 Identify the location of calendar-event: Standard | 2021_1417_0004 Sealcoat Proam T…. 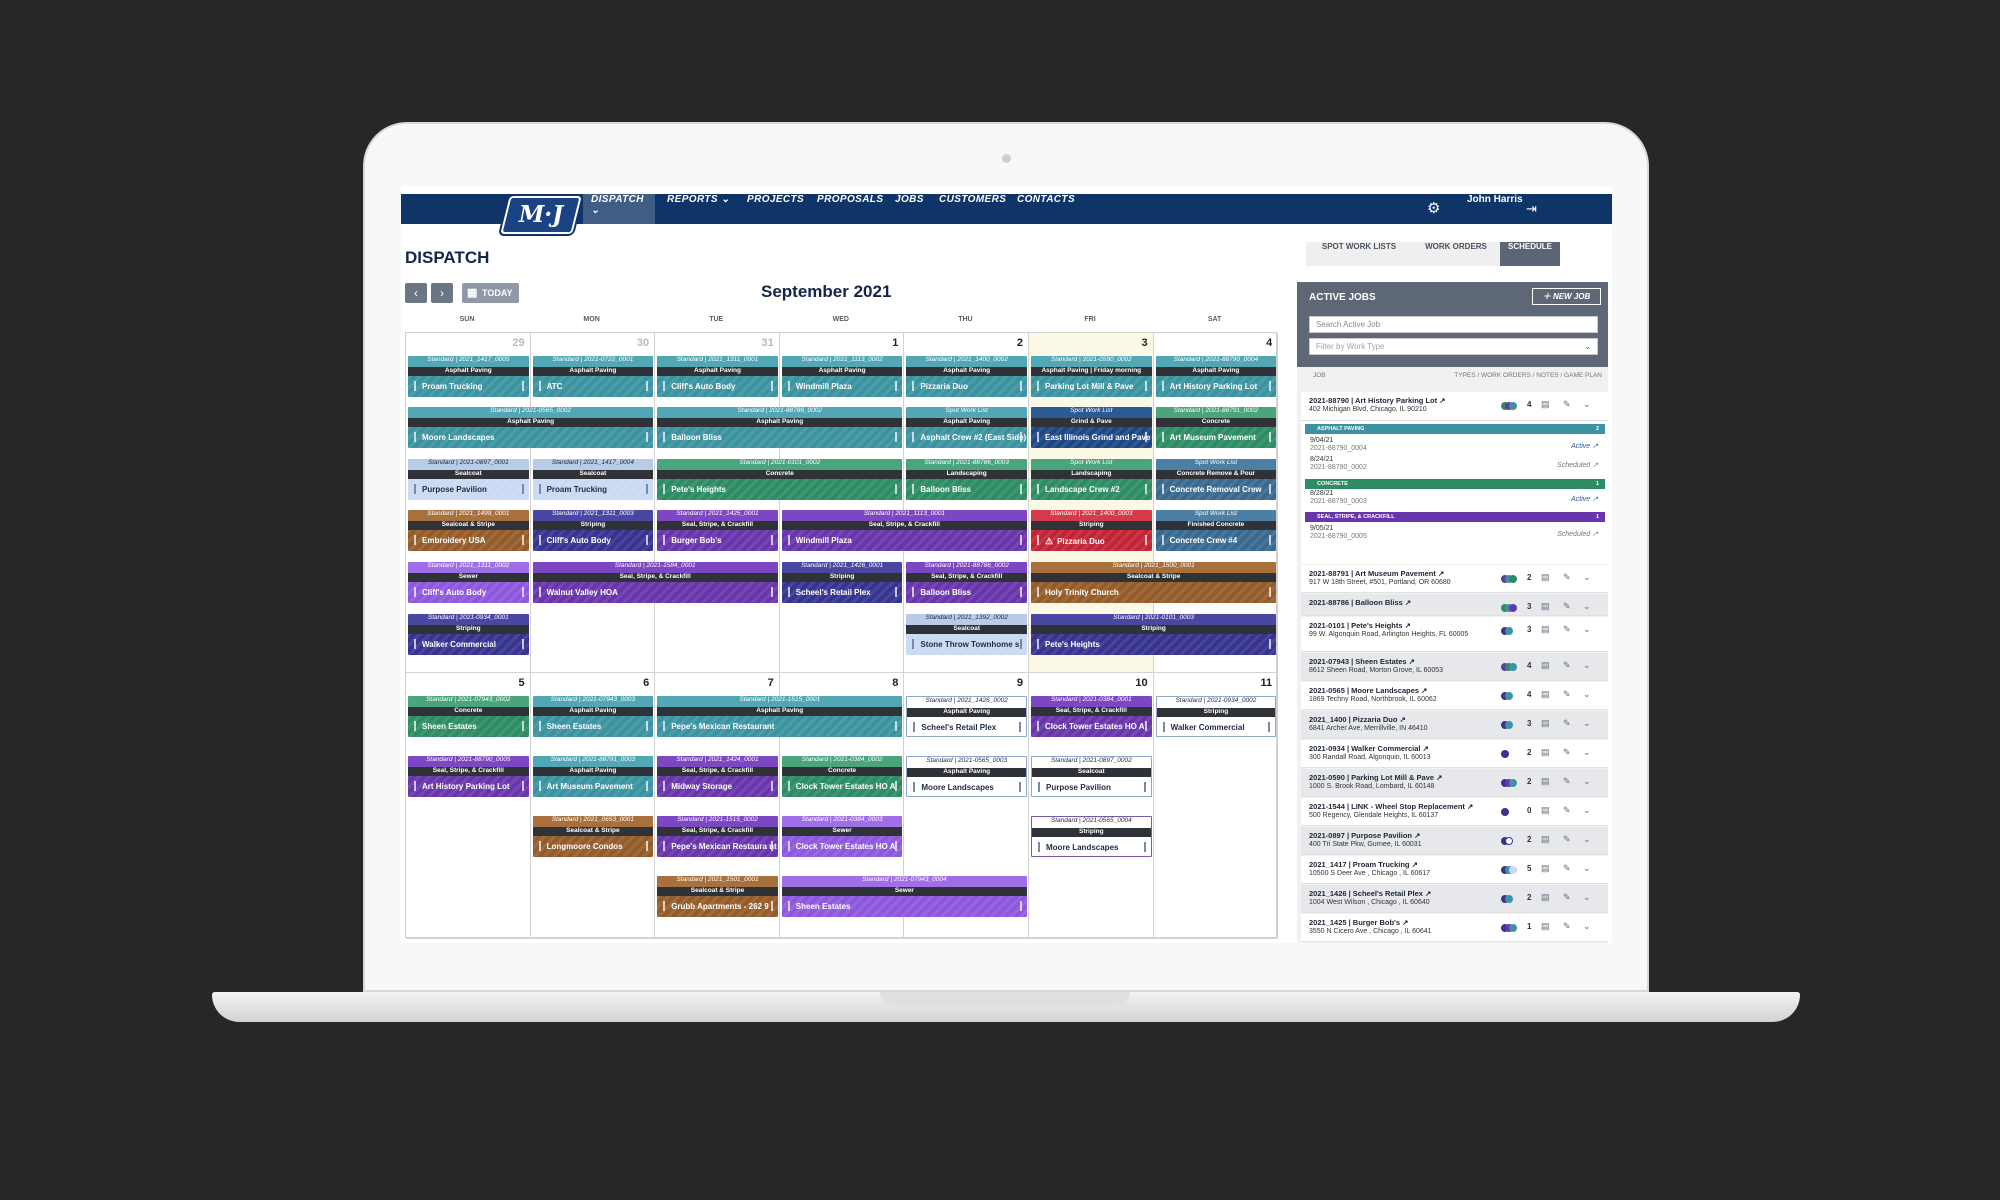
(593, 479).